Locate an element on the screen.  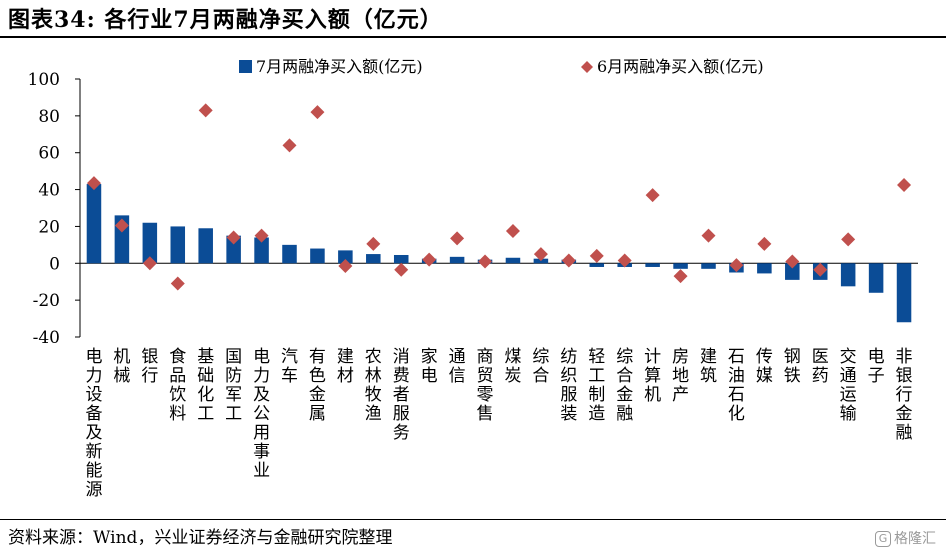
x-tick-label: 医药 is located at coordinates (820, 366).